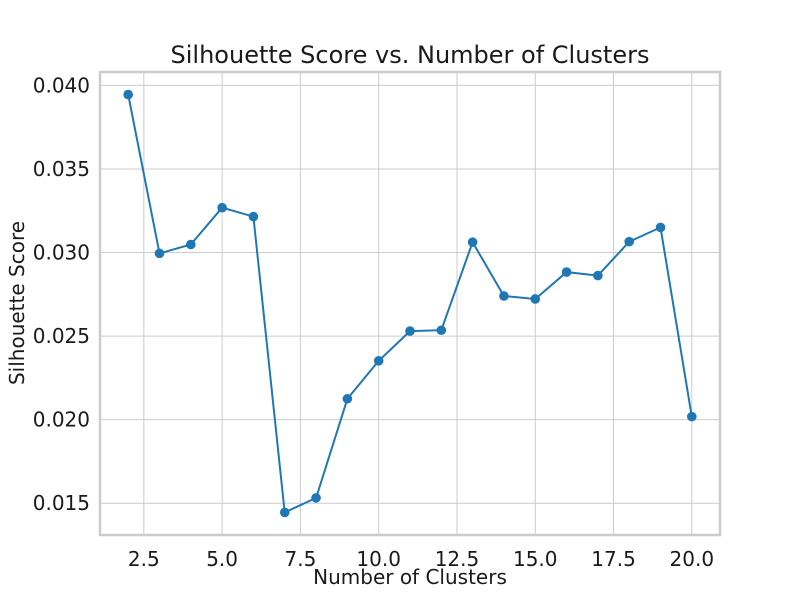 This screenshot has height=600, width=800. I want to click on chart-title: Silhouette Score vs. Number of Clusters, so click(410, 55).